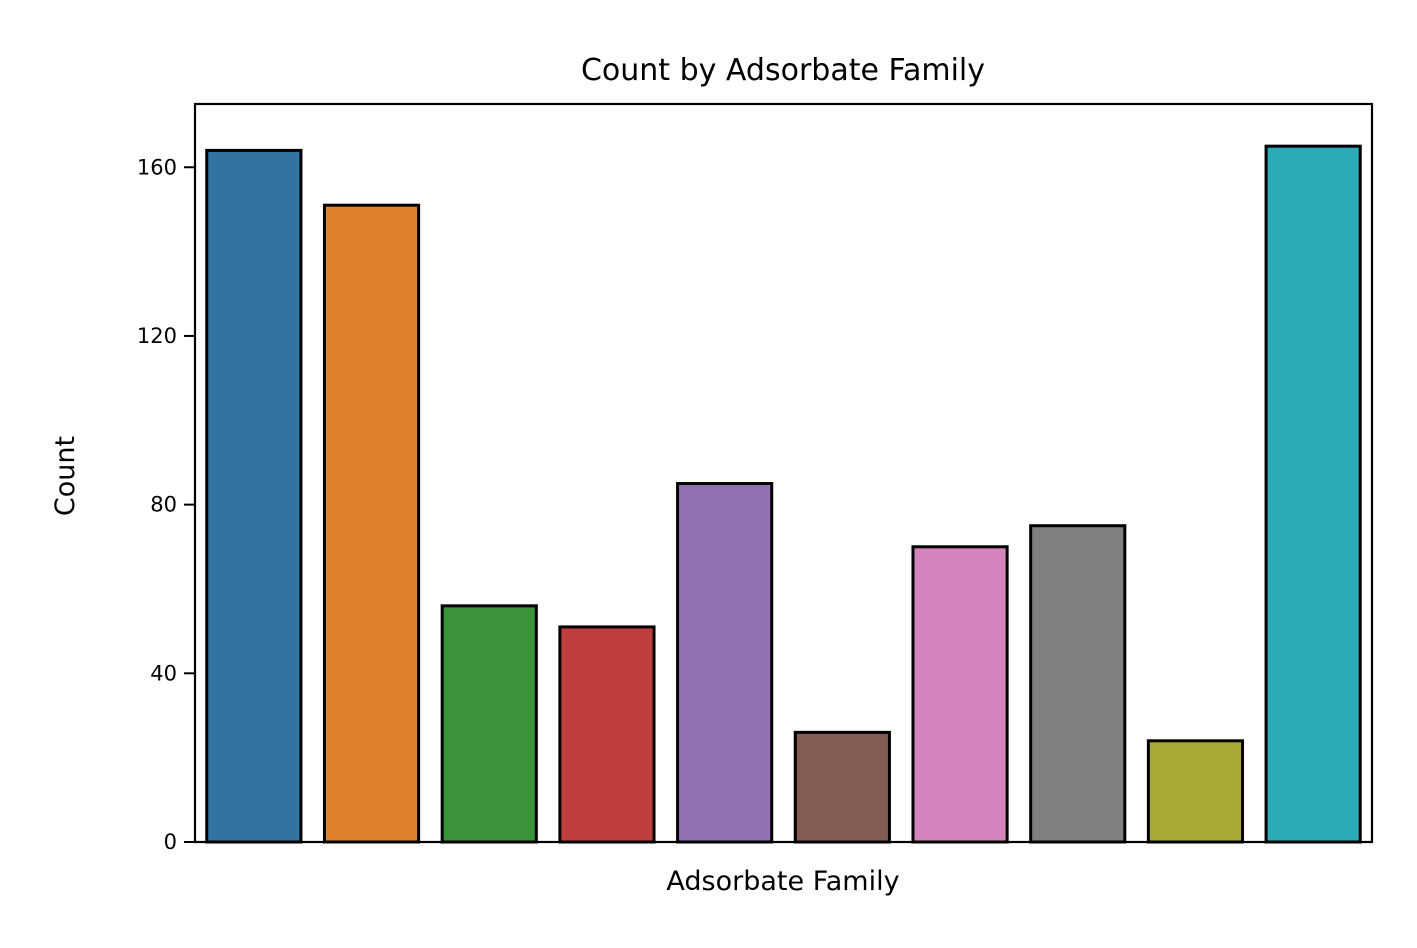  Describe the element at coordinates (157, 336) in the screenshot. I see `y-tick-label: 120` at that location.